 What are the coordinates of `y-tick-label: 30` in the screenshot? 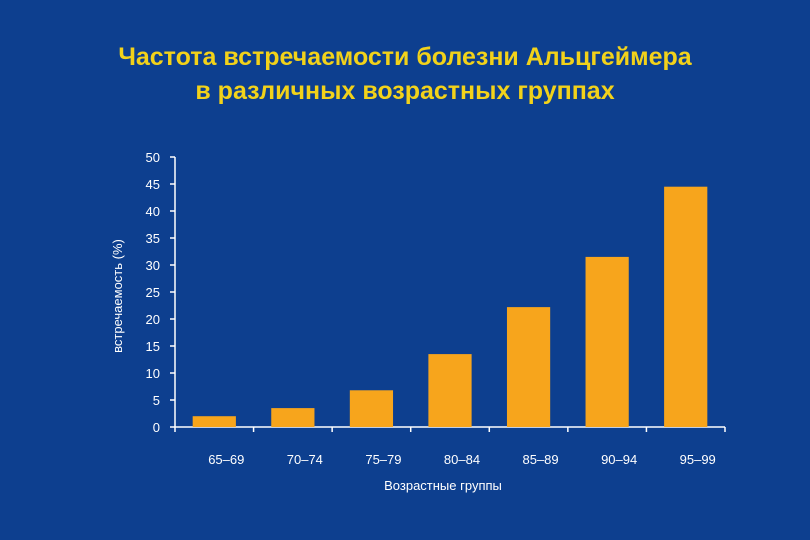 It's located at (153, 265).